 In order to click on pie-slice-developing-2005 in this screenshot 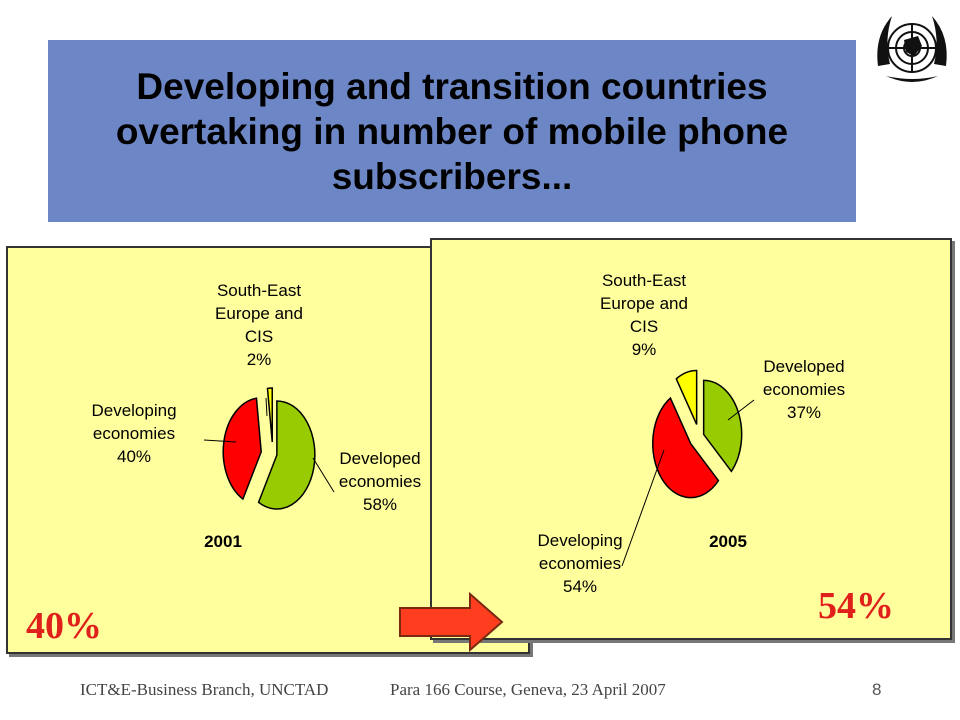, I will do `click(686, 447)`.